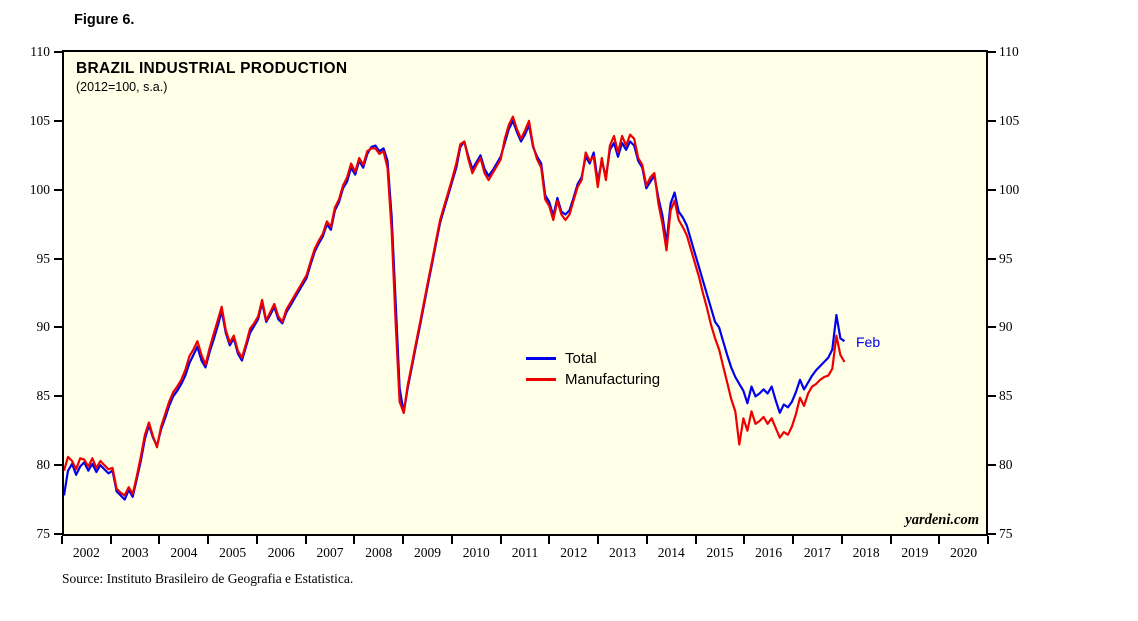  Describe the element at coordinates (43, 258) in the screenshot. I see `y-axis-label-left: 95` at that location.